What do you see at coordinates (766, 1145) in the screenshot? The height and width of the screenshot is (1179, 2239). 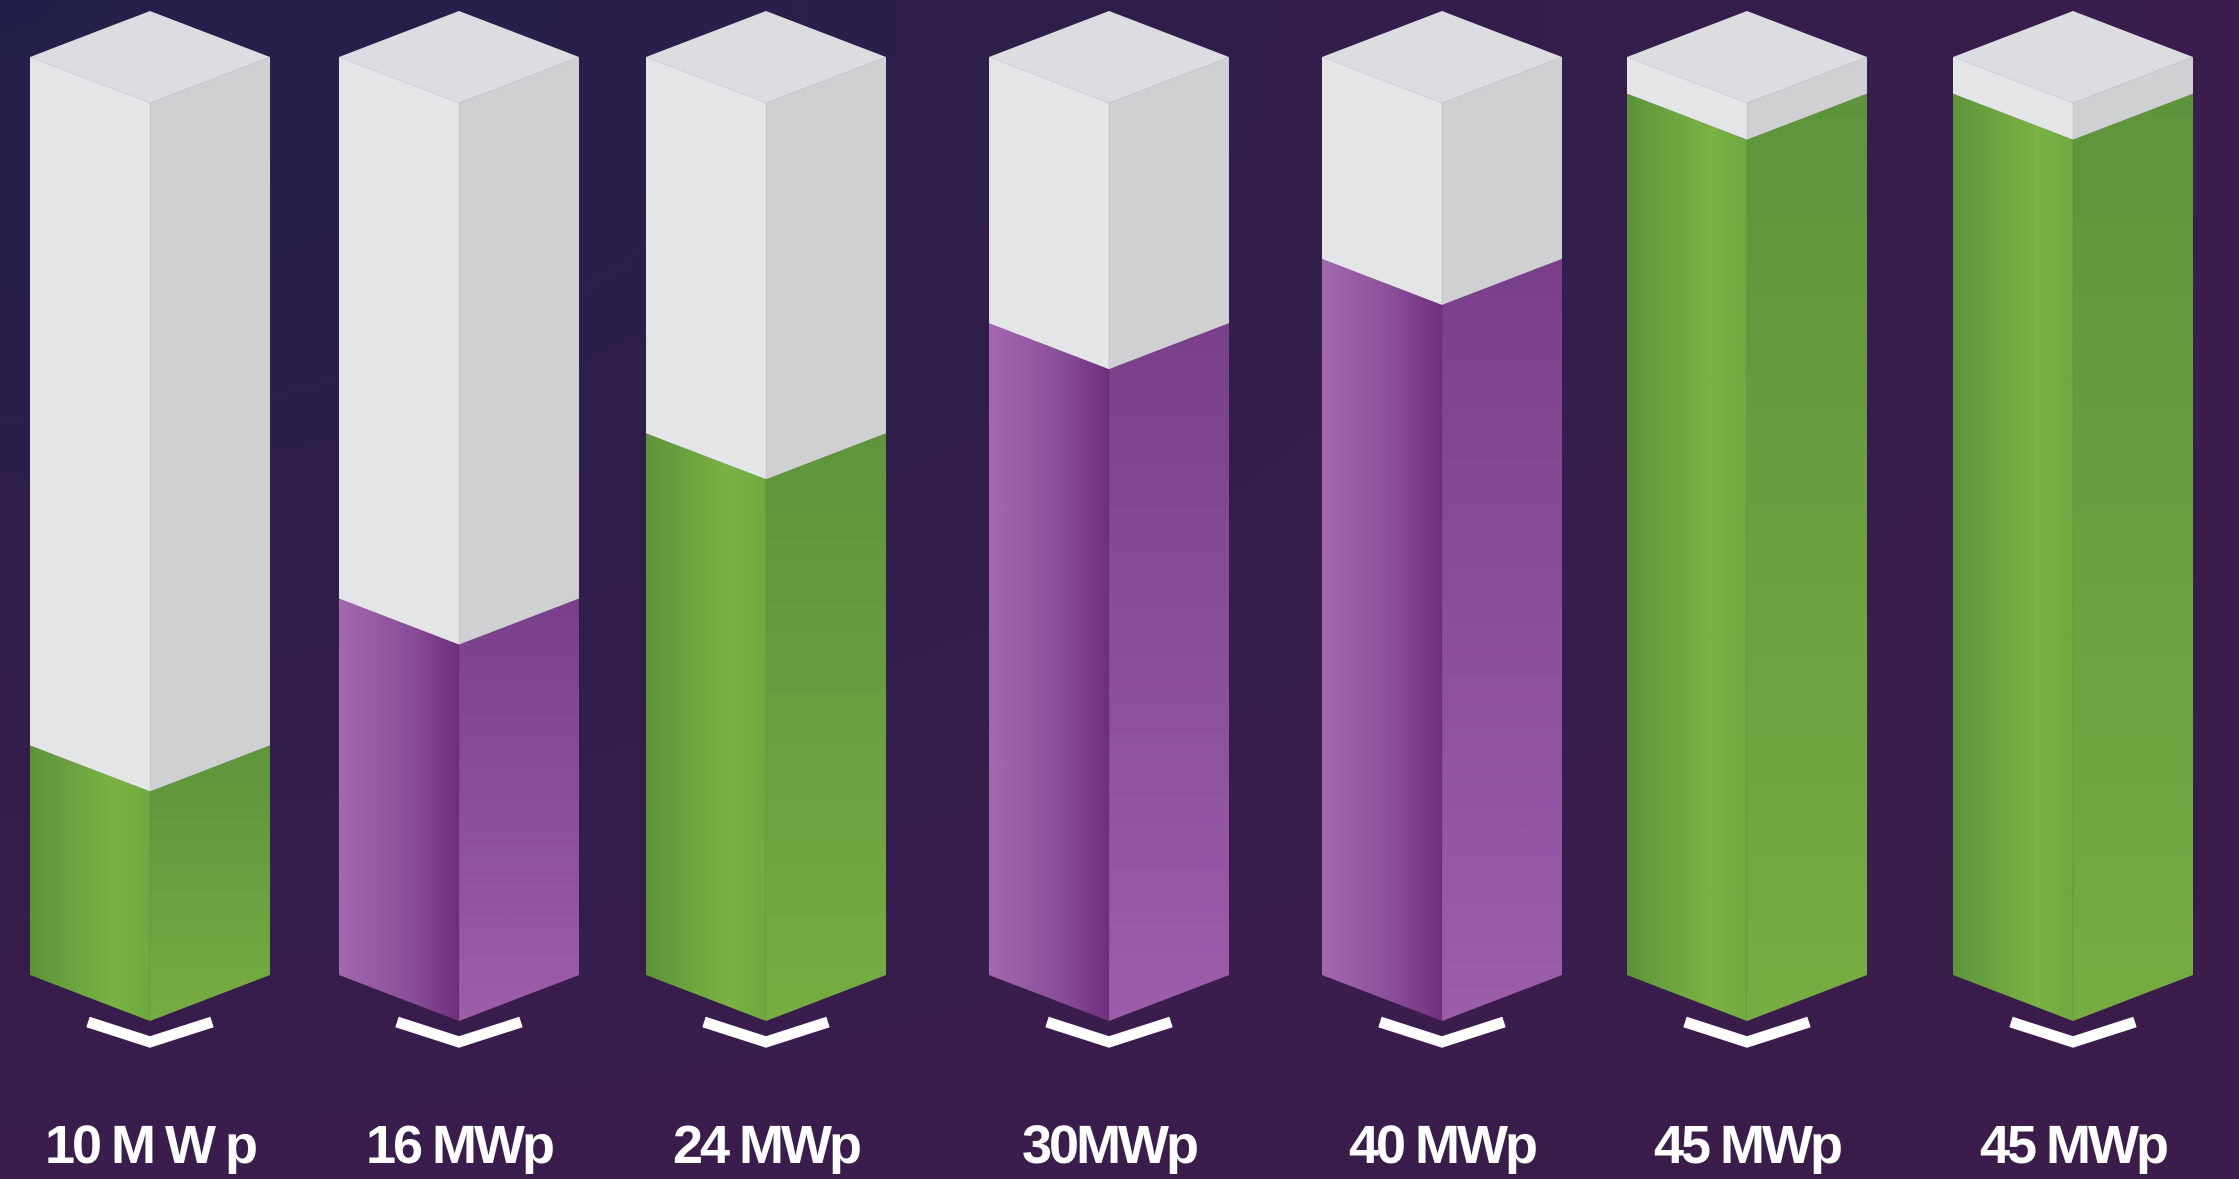 I see `category-label: 24 MWp` at bounding box center [766, 1145].